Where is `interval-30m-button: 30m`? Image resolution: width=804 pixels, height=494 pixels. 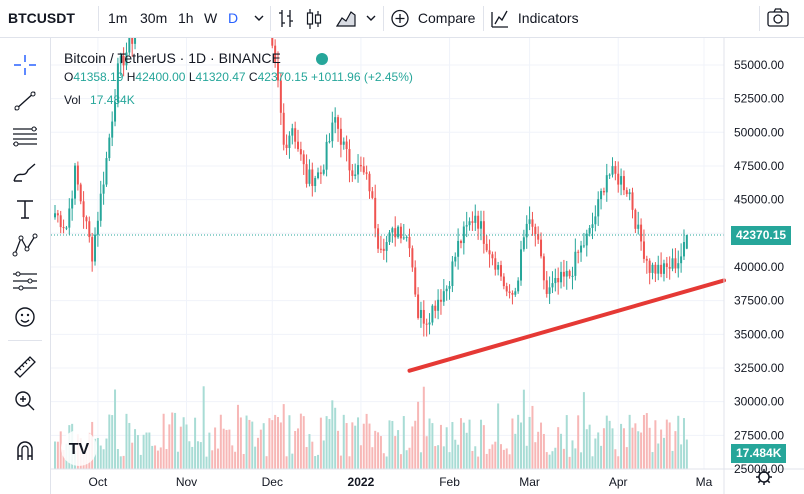
interval-30m-button: 30m is located at coordinates (154, 18).